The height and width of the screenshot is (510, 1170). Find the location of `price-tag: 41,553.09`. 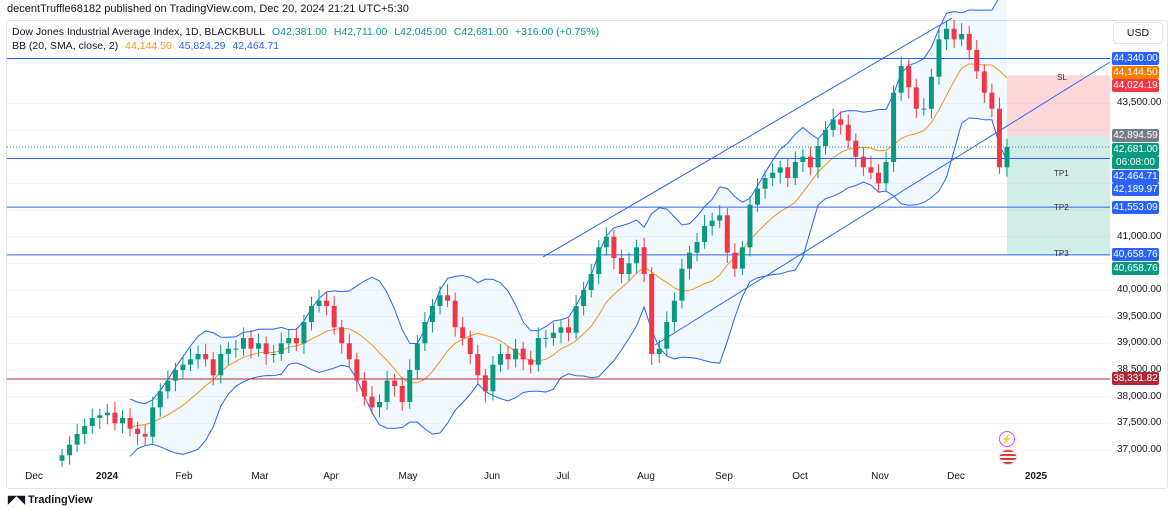

price-tag: 41,553.09 is located at coordinates (1135, 207).